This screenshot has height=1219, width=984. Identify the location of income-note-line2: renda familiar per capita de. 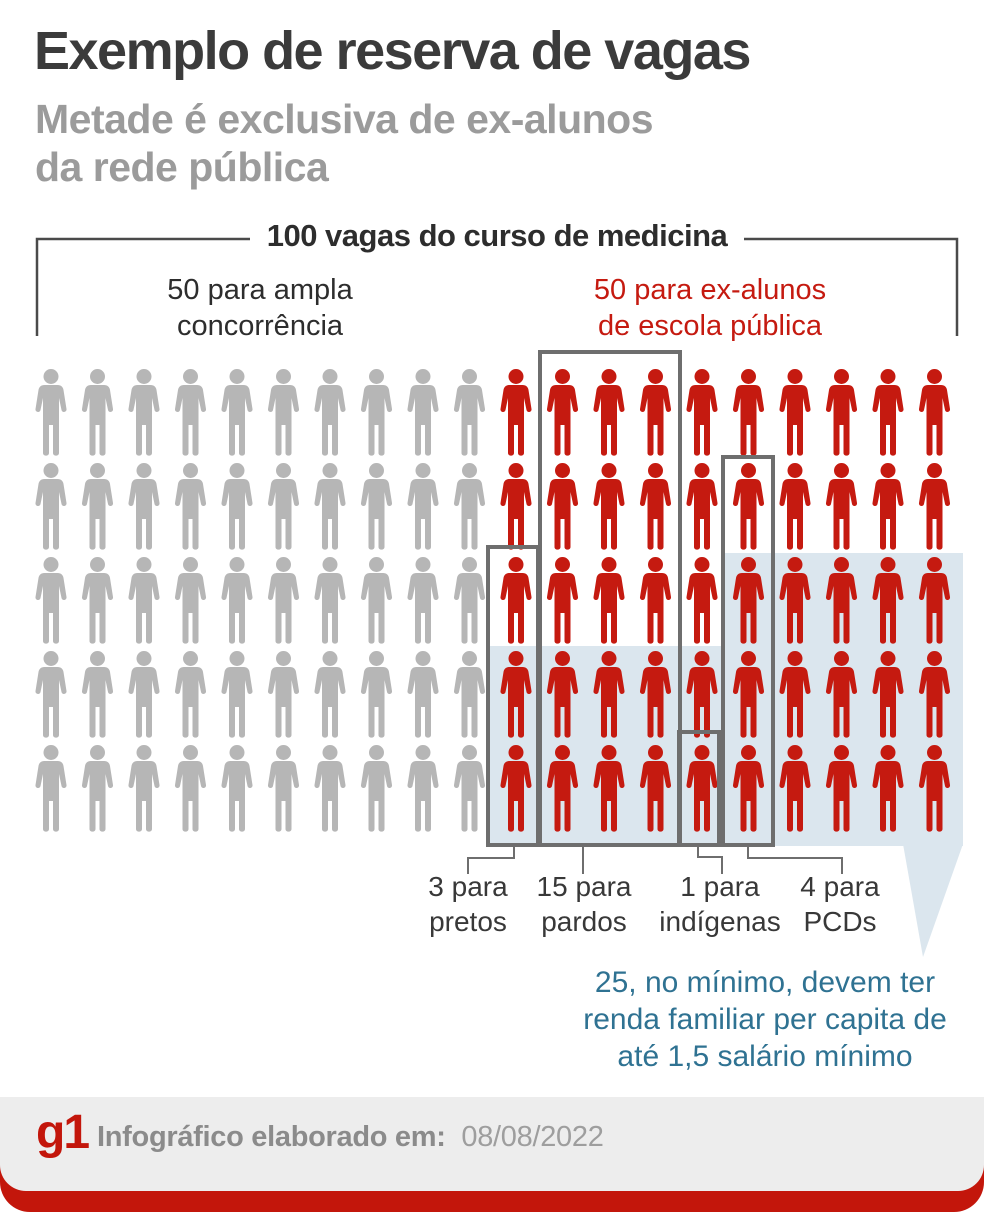
(765, 1020).